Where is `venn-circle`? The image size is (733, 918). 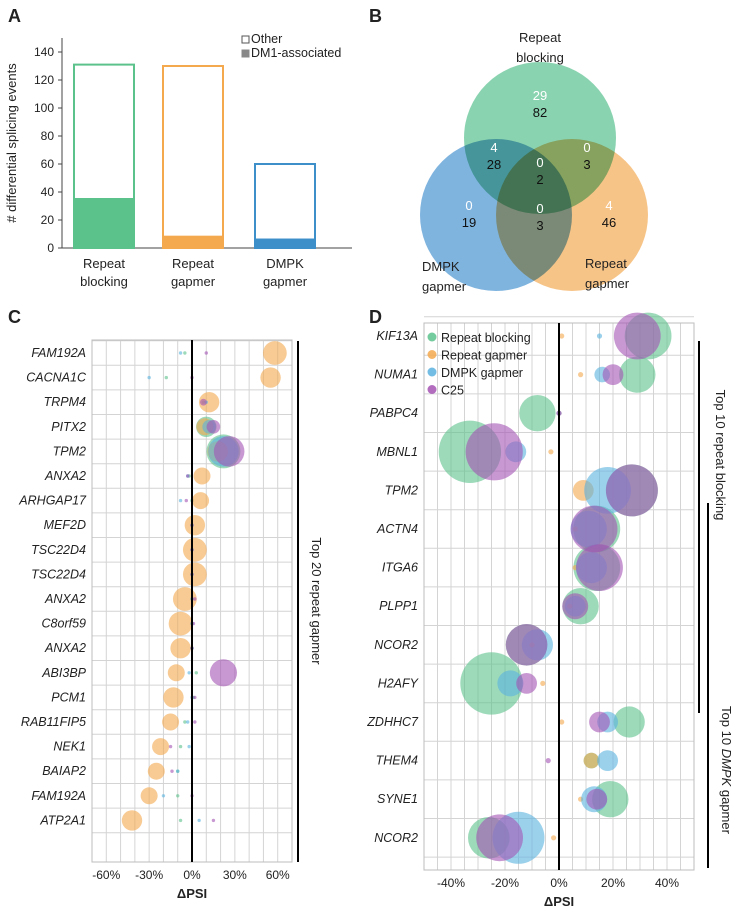 venn-circle is located at coordinates (572, 215).